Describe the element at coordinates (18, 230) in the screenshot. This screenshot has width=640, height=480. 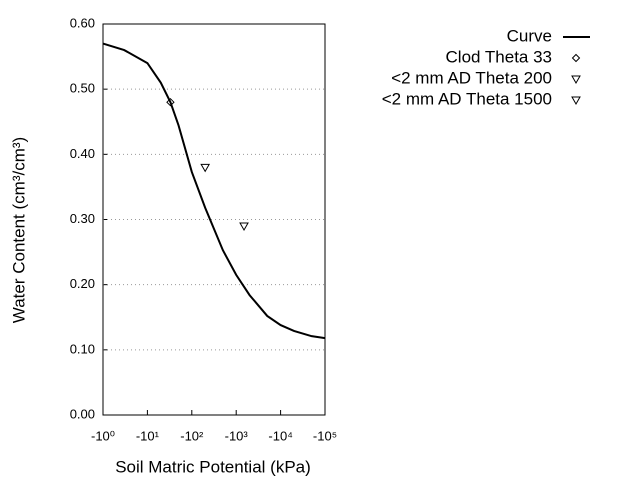
I see `y-axis-label: Water Content (cm³/cm³)` at that location.